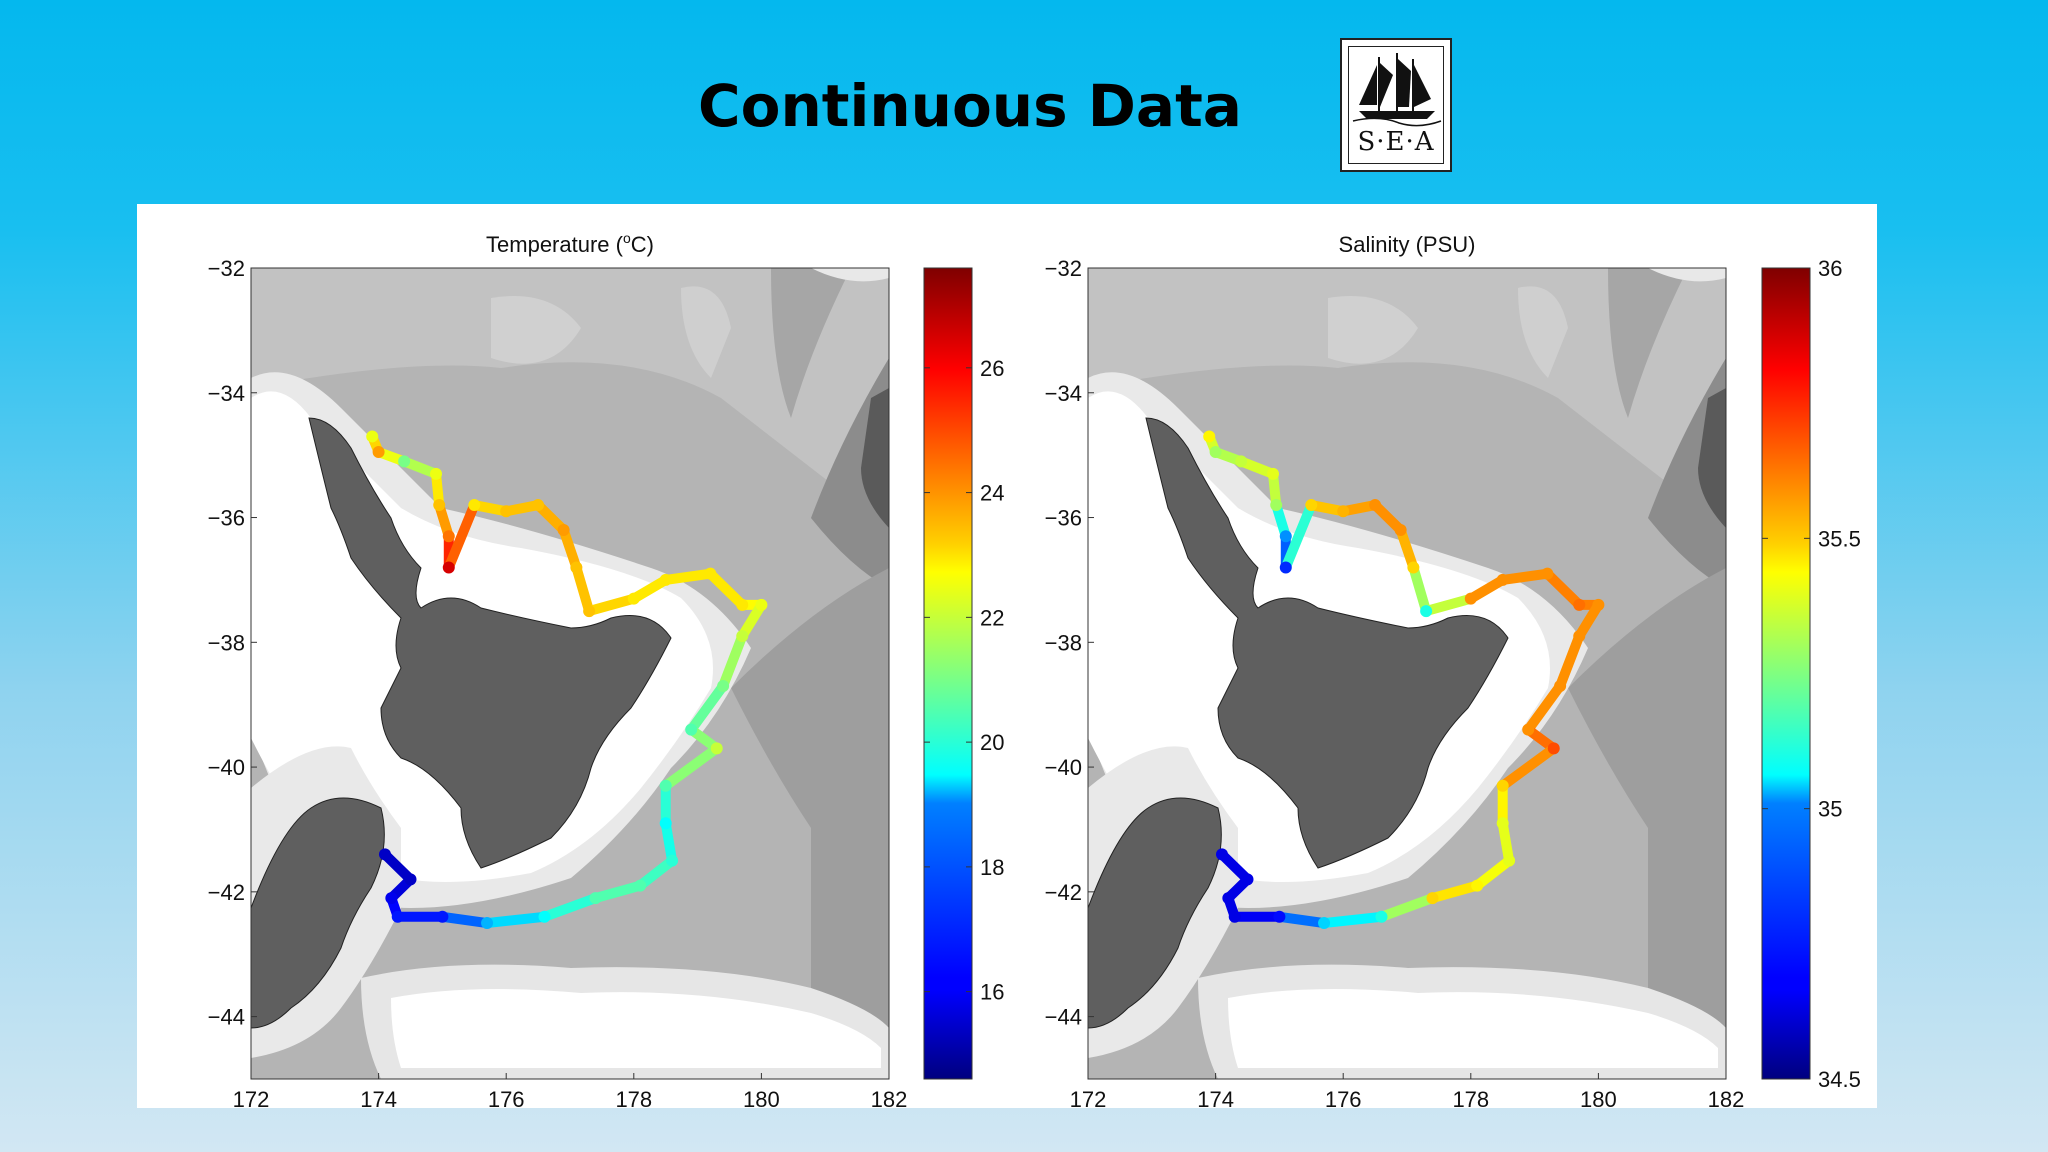 The height and width of the screenshot is (1152, 2048). I want to click on chart-title: Temperature (oC), so click(570, 243).